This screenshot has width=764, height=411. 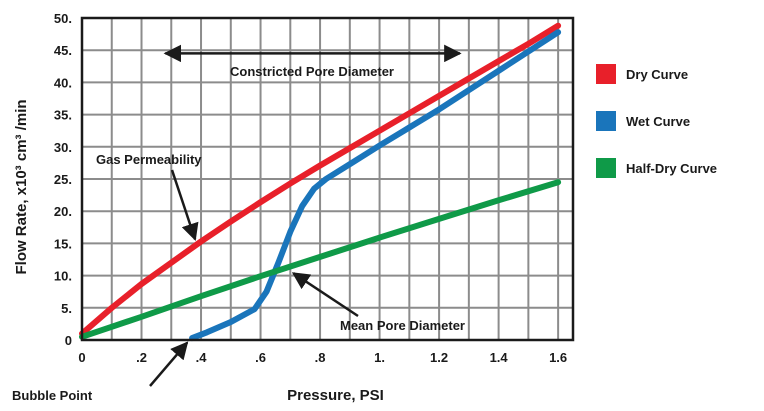 I want to click on annotation-mean-pore-diameter: Mean Pore Diameter, so click(x=402, y=325).